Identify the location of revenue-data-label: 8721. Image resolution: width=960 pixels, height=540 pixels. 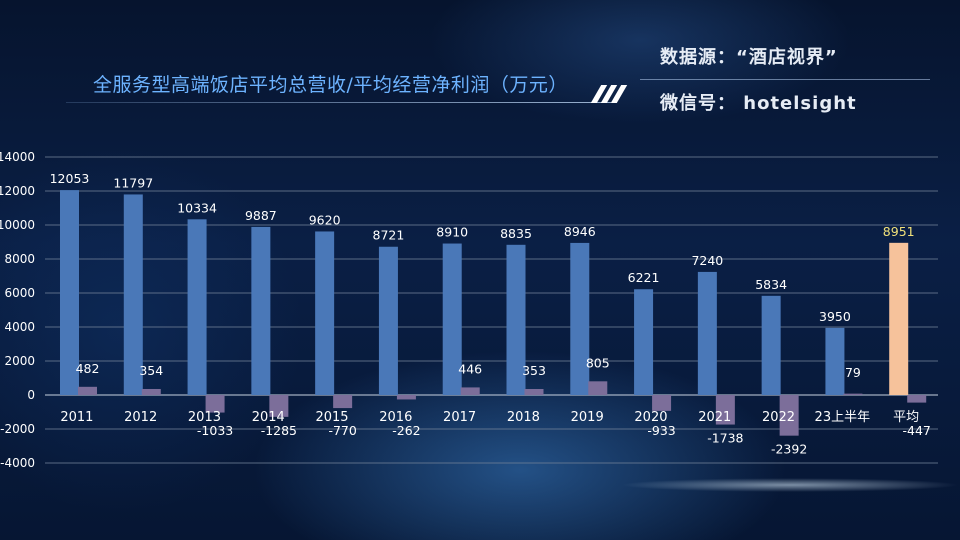
(389, 235).